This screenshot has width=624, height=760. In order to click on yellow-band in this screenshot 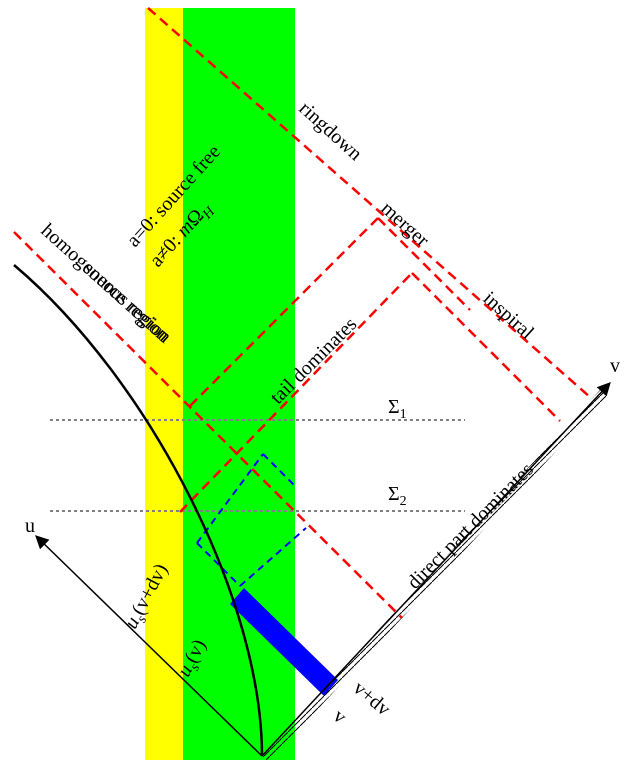, I will do `click(164, 384)`.